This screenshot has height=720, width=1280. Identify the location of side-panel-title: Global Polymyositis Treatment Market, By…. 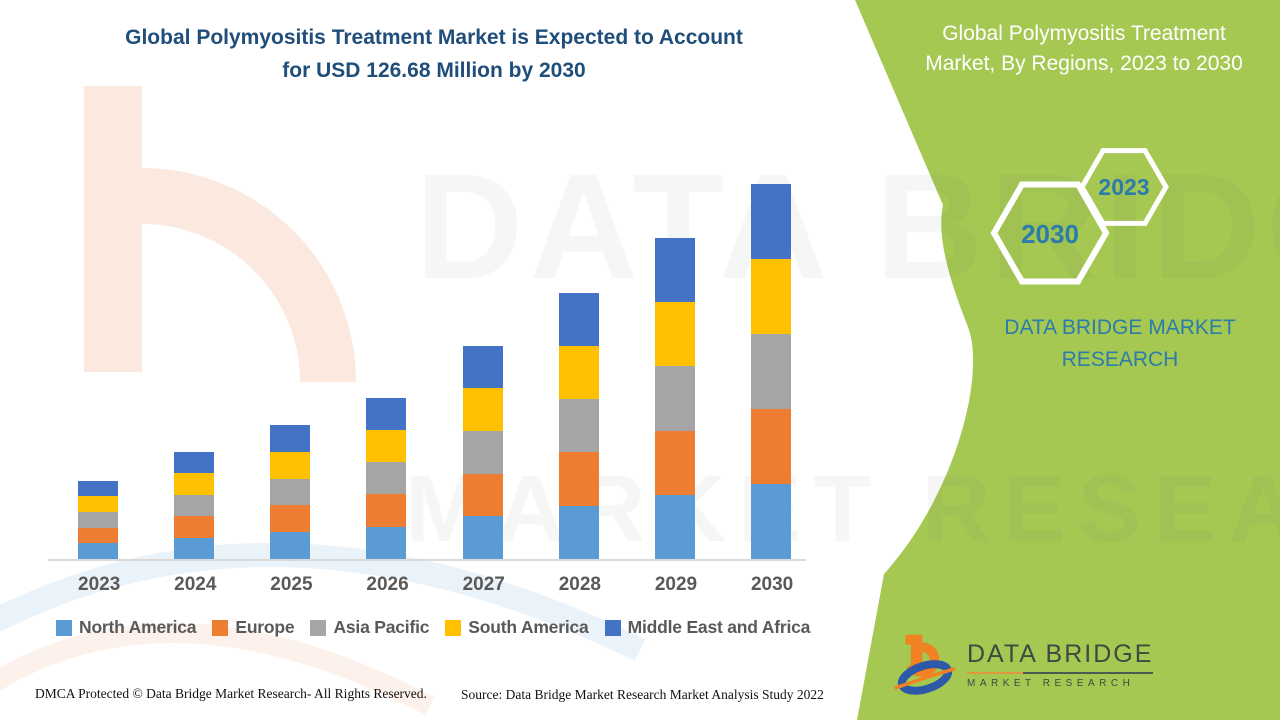
(1084, 49).